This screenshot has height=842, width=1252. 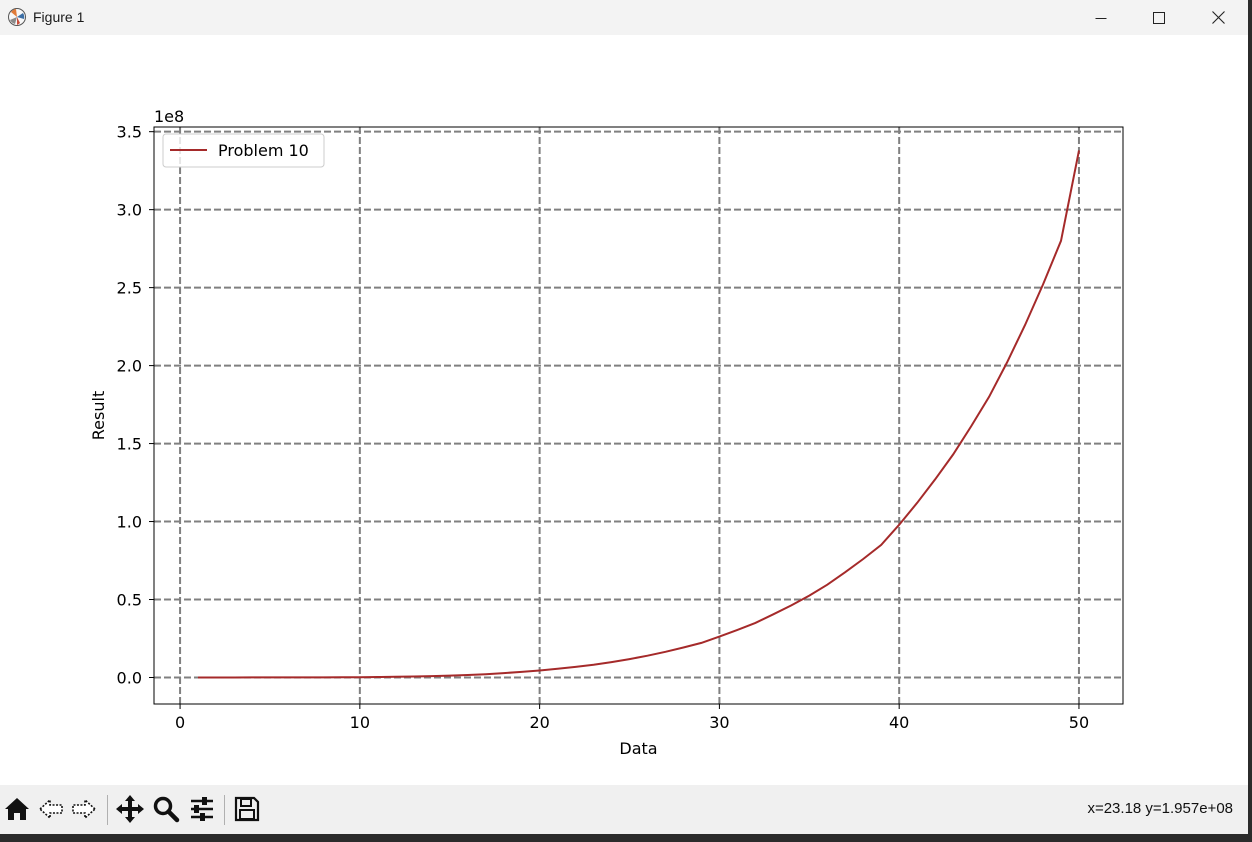 I want to click on navigation-toolbar: x=23.18 y=1.957e+08, so click(x=624, y=809).